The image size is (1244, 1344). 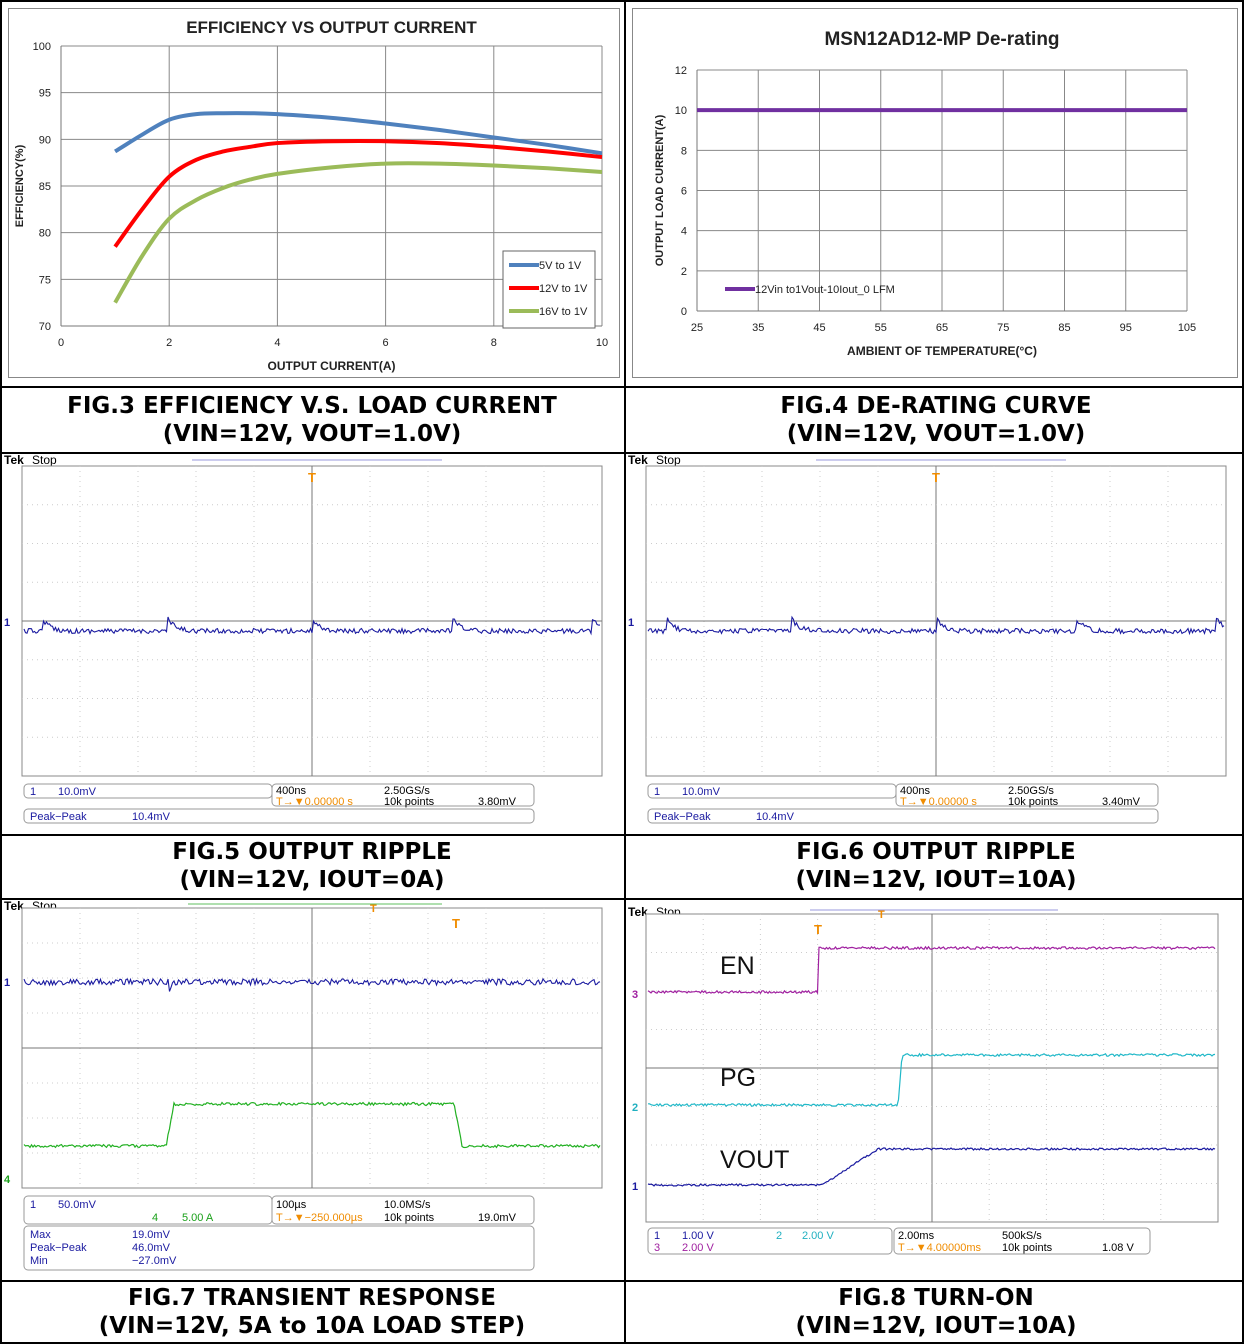 I want to click on meas-value: 19.0mV, so click(x=151, y=1235).